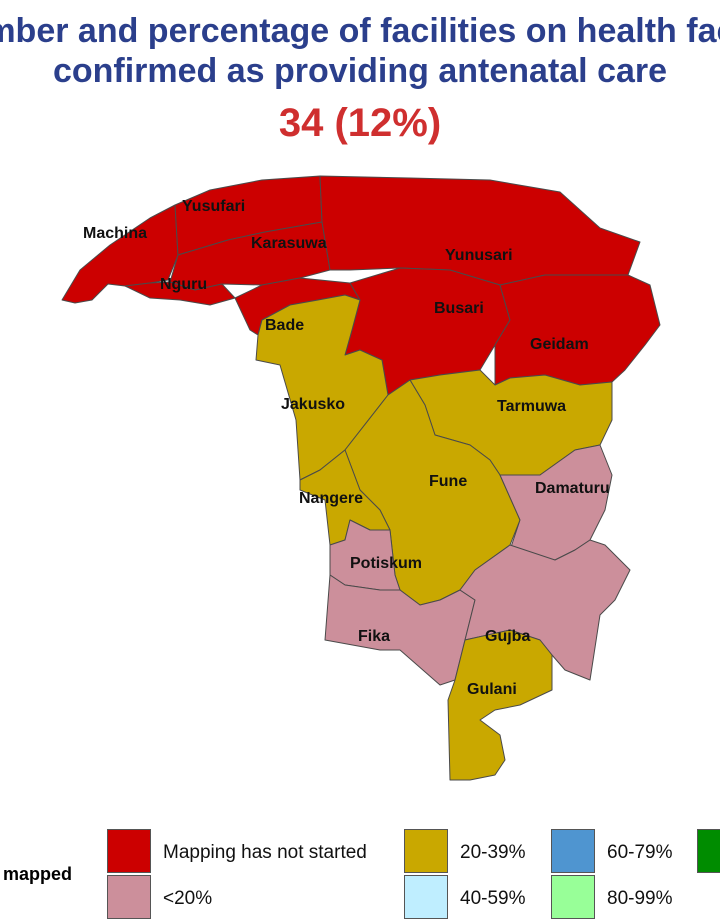 The height and width of the screenshot is (921, 720). What do you see at coordinates (492, 689) in the screenshot?
I see `lga-label: Gulani` at bounding box center [492, 689].